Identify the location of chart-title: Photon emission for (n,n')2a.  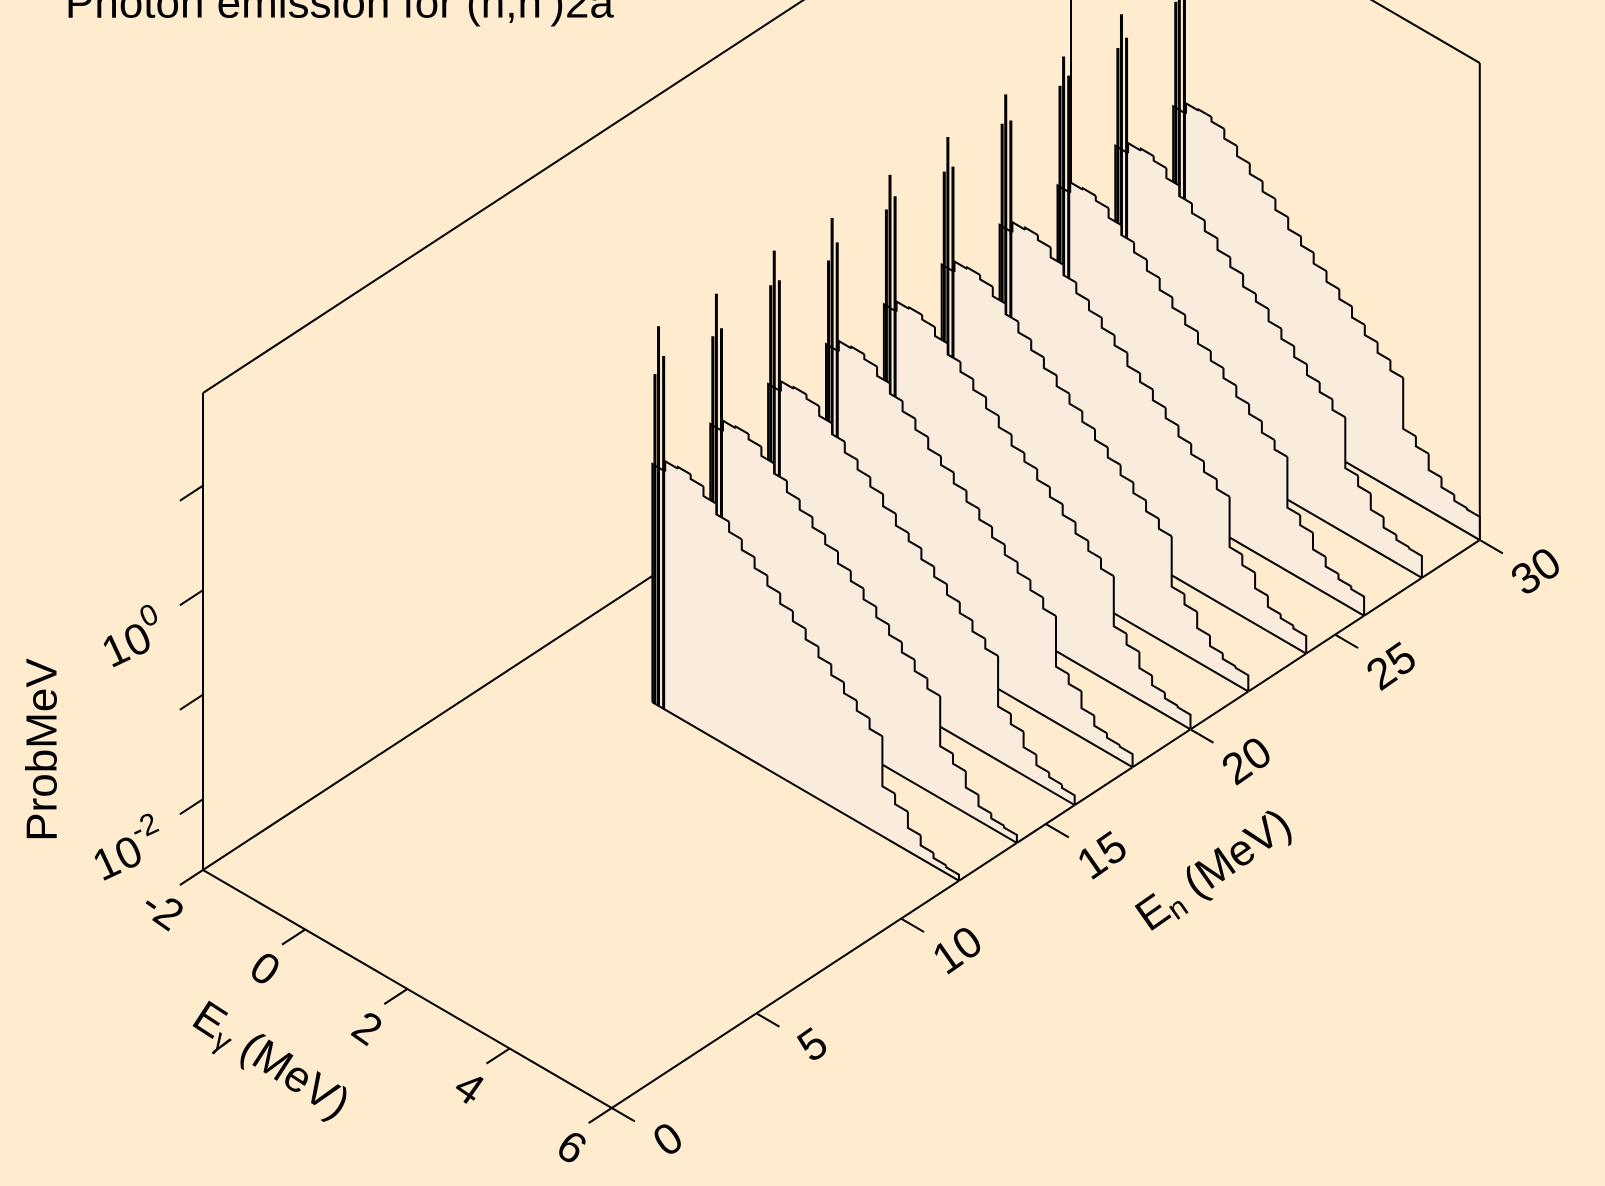
(339, 14).